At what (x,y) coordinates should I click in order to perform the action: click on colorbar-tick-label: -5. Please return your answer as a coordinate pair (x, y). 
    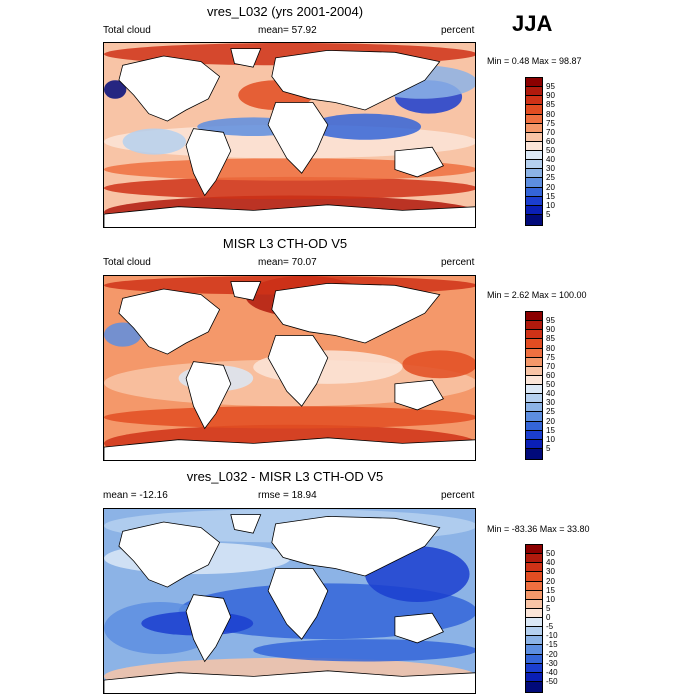
    Looking at the image, I should click on (550, 627).